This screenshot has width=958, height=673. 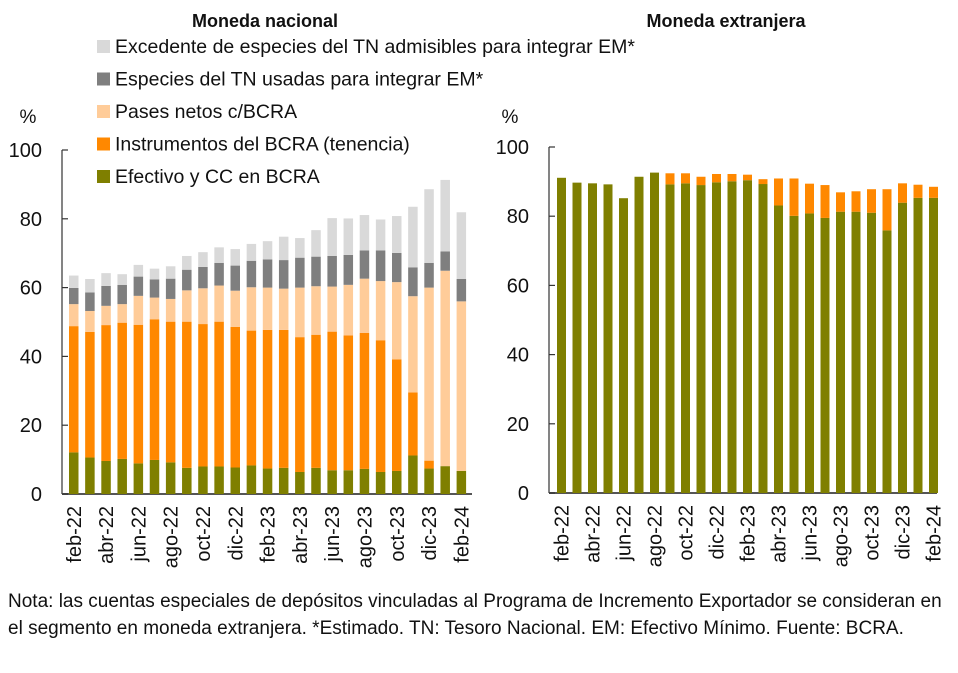 What do you see at coordinates (25, 151) in the screenshot?
I see `y-tick-label-left: 100` at bounding box center [25, 151].